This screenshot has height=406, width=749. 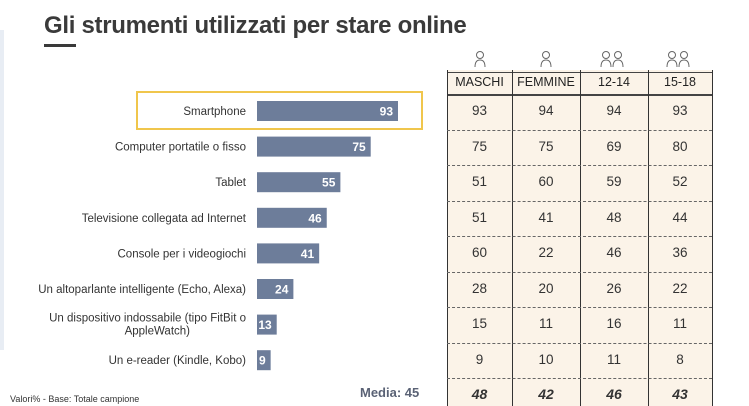 What do you see at coordinates (390, 392) in the screenshot?
I see `media-label: Media: 45` at bounding box center [390, 392].